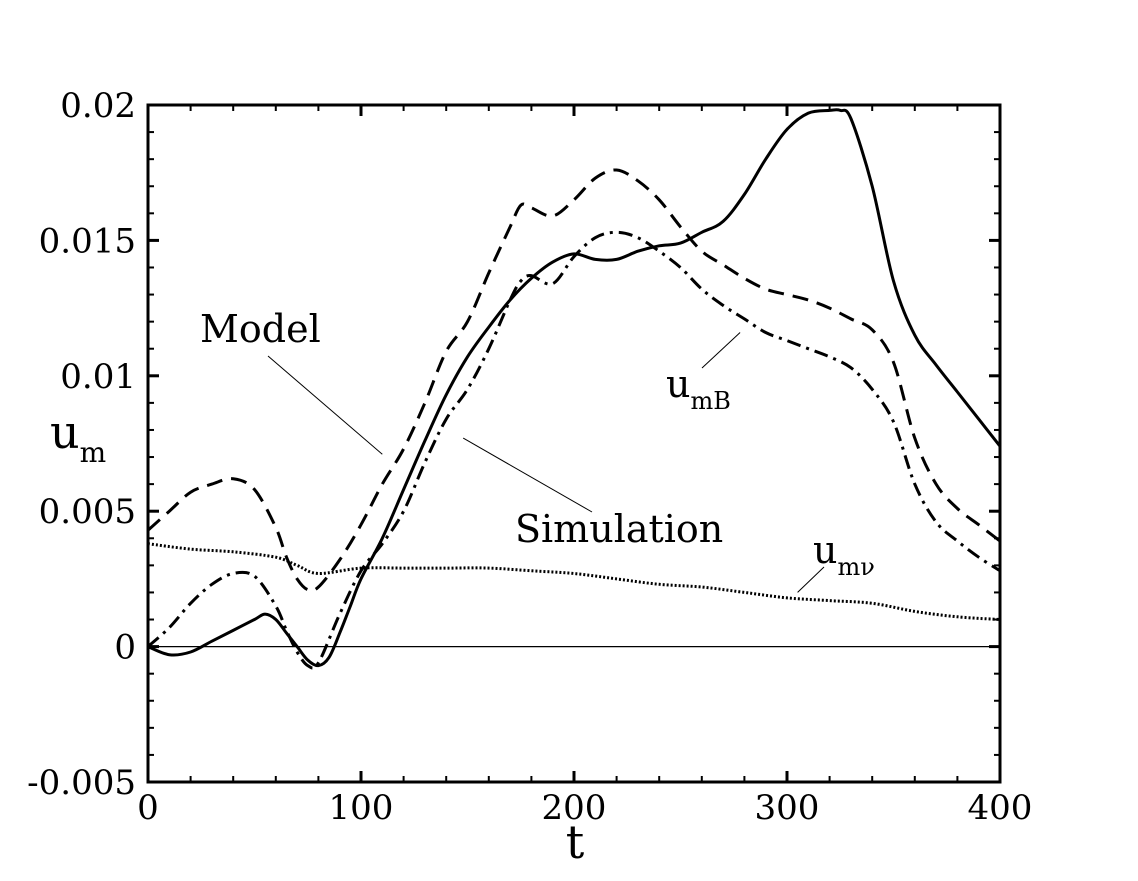 Image resolution: width=1138 pixels, height=881 pixels. I want to click on y-axis-title: um, so click(78, 437).